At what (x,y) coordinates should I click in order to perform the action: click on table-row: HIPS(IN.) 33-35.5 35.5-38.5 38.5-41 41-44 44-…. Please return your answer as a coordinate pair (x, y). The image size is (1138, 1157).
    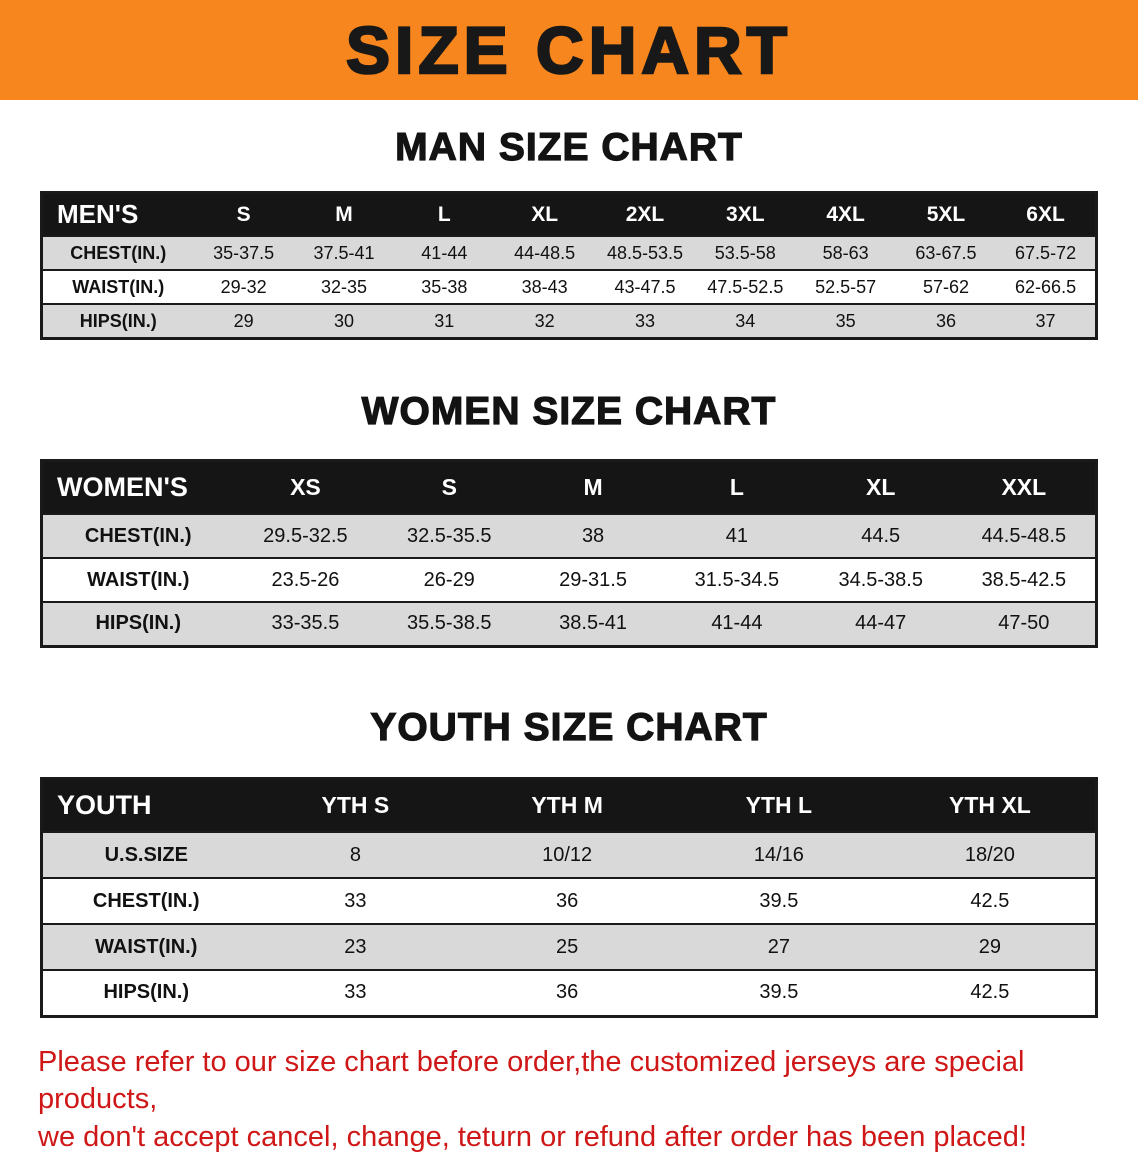
    Looking at the image, I should click on (569, 624).